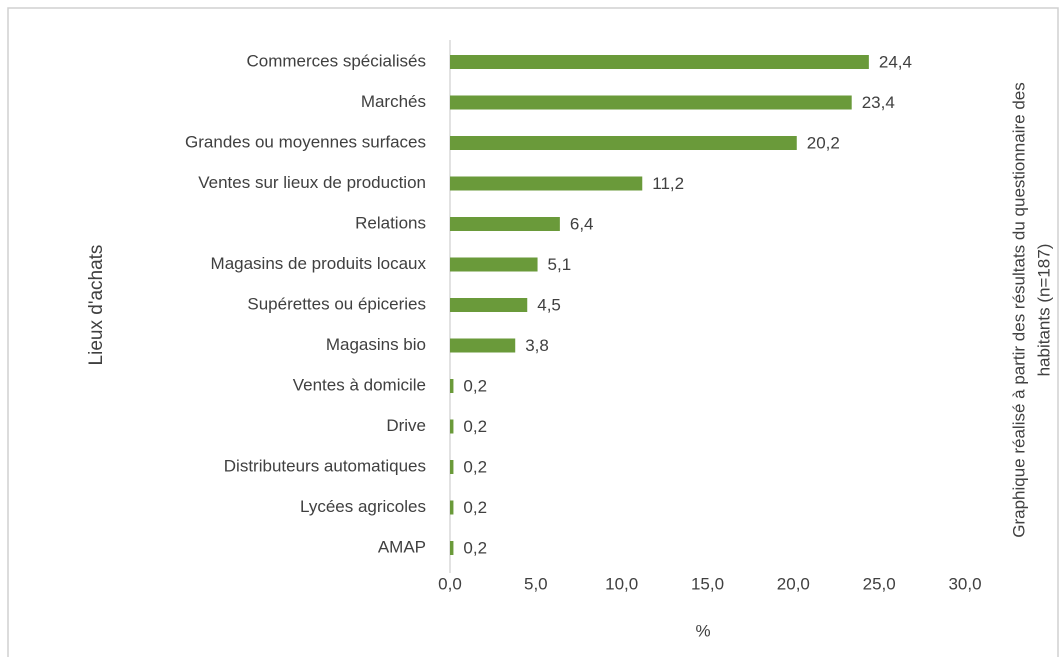  Describe the element at coordinates (305, 141) in the screenshot. I see `y-tick-label: Grandes ou moyennes surfaces` at that location.